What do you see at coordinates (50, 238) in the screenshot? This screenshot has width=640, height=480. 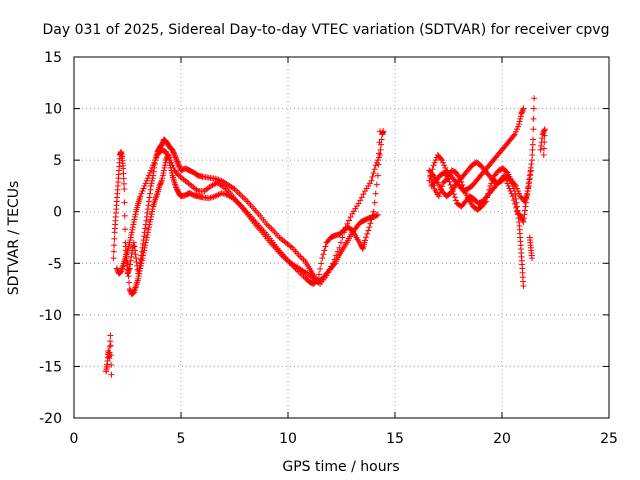 I see `y-tick-labels: -20 -15 -10 -5 0 5 10 15` at bounding box center [50, 238].